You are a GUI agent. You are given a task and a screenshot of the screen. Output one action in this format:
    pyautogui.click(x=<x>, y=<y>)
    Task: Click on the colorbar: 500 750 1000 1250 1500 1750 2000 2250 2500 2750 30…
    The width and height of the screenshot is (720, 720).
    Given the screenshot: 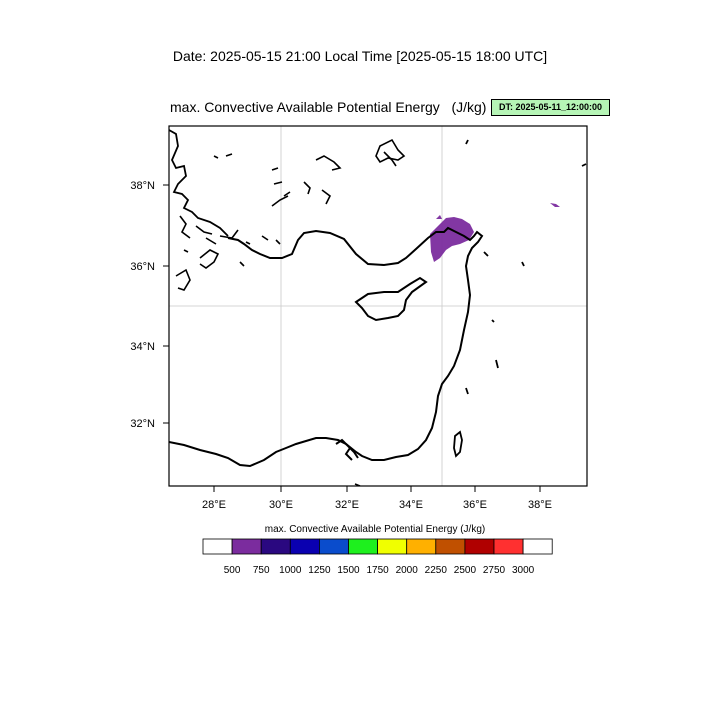 What is the action you would take?
    pyautogui.click(x=377, y=557)
    